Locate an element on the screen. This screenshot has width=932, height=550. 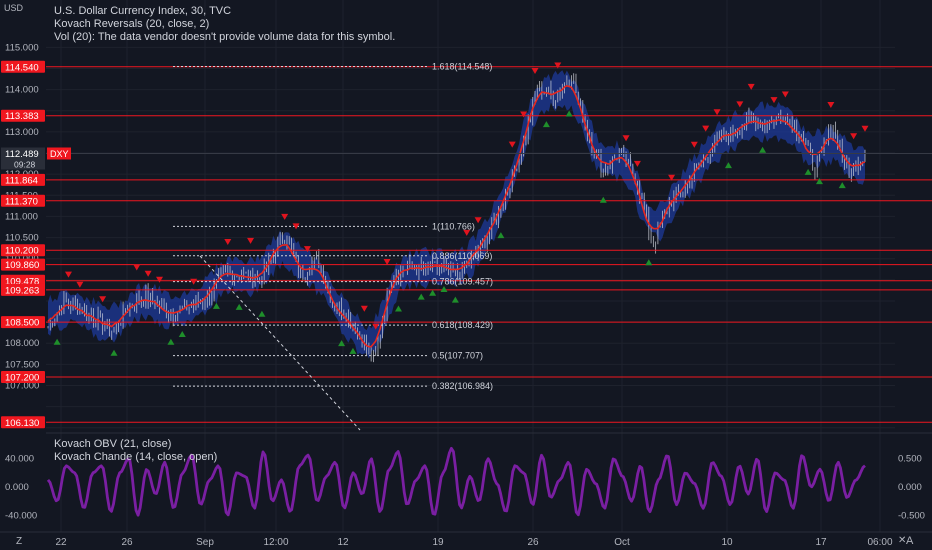
level-badge-text-10: 106.130 is located at coordinates (22, 423).